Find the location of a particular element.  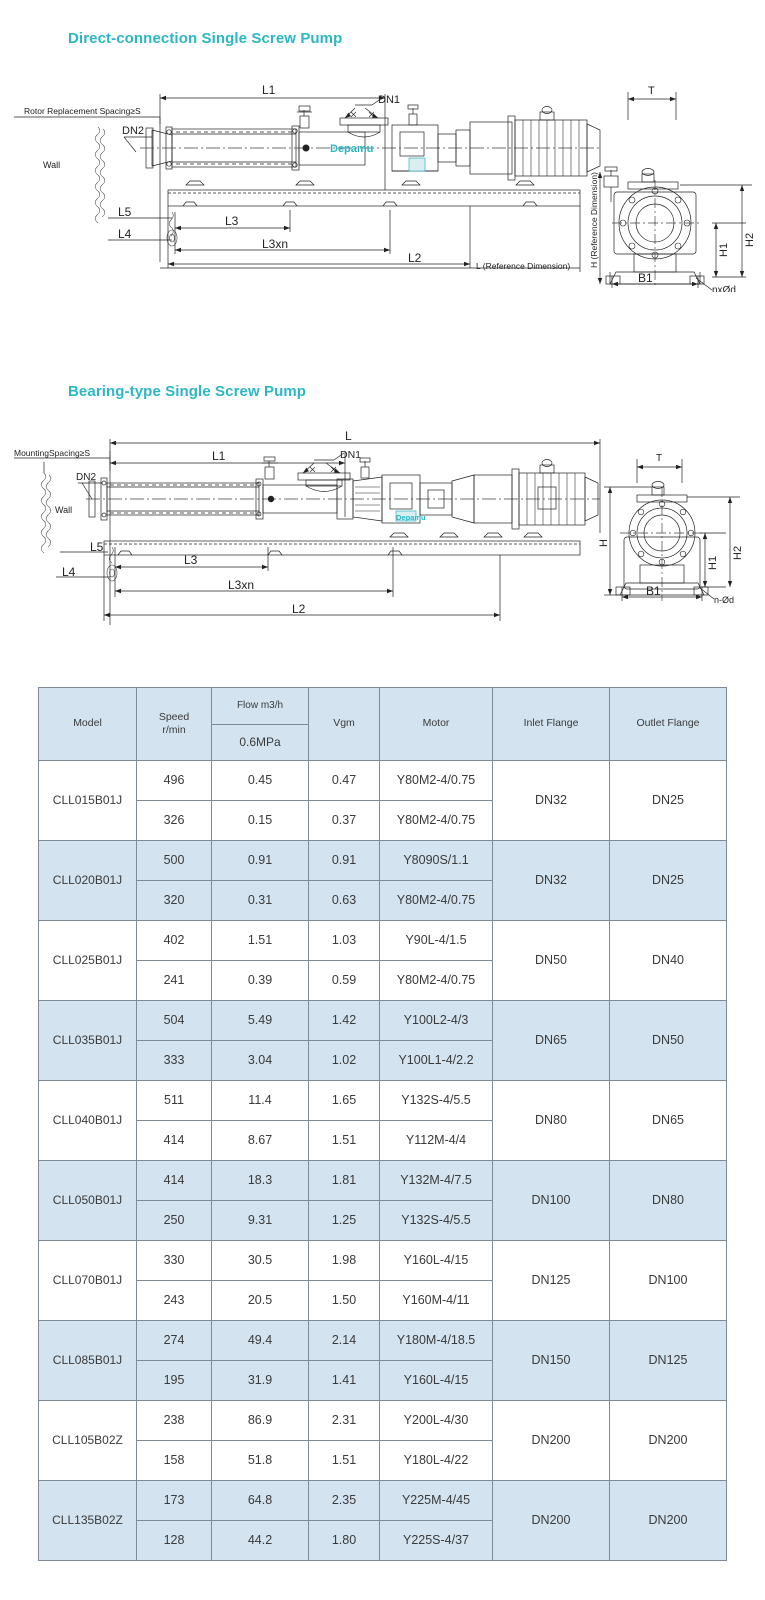

cell-outlet-flange: DN100 is located at coordinates (668, 1280).